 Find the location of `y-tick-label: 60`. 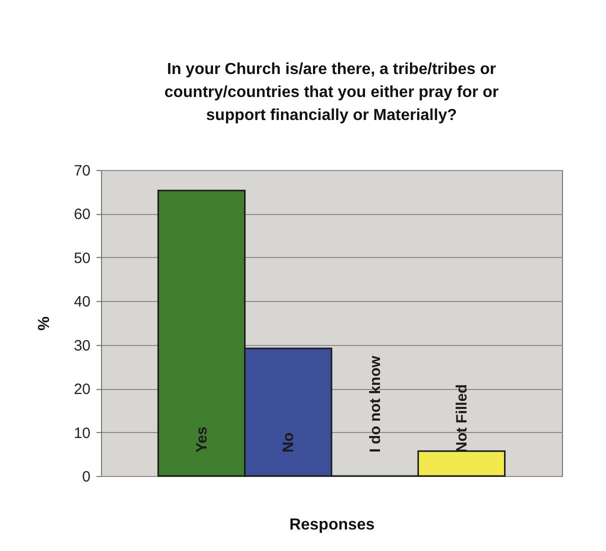

y-tick-label: 60 is located at coordinates (82, 215).